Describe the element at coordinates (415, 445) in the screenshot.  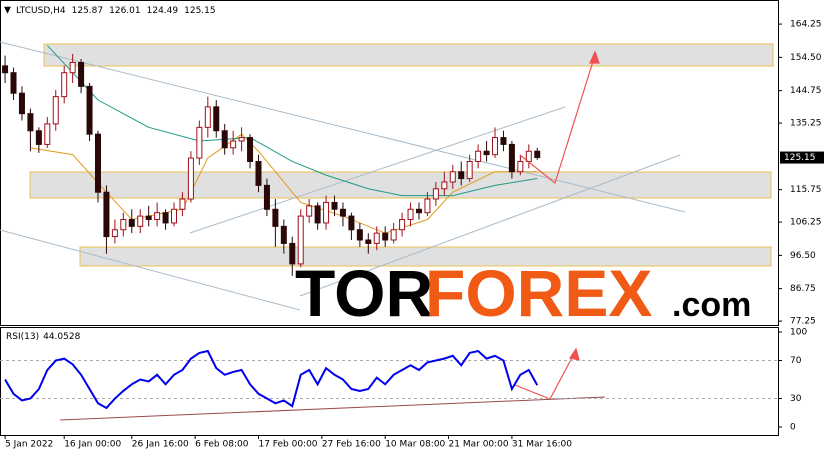
I see `x-tick-label: 10 Mar 08:00` at that location.